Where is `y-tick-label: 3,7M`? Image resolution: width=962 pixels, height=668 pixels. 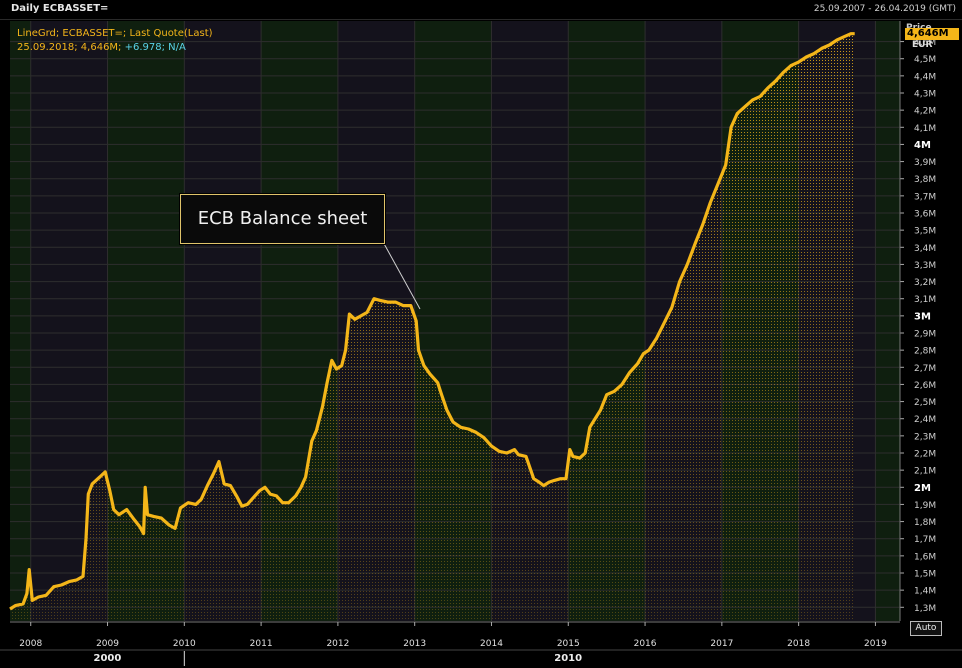 y-tick-label: 3,7M is located at coordinates (925, 197).